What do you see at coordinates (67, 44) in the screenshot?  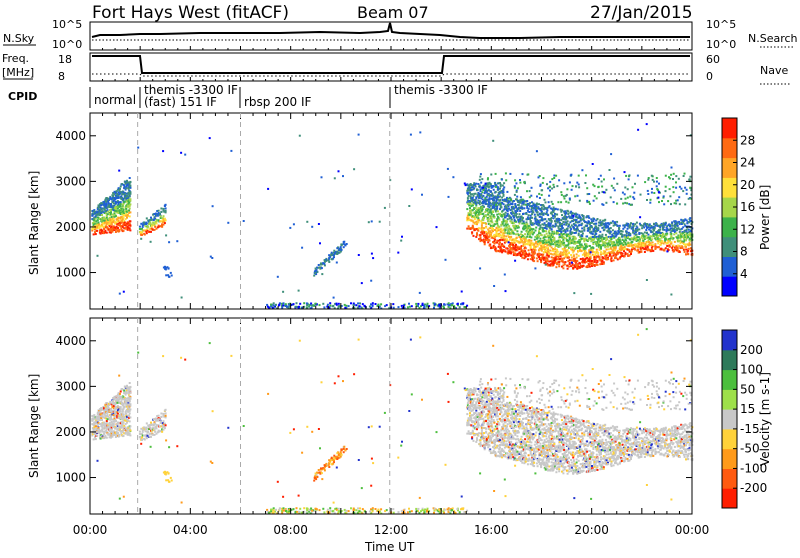 I see `nsky-tick-bottom: 10^0` at bounding box center [67, 44].